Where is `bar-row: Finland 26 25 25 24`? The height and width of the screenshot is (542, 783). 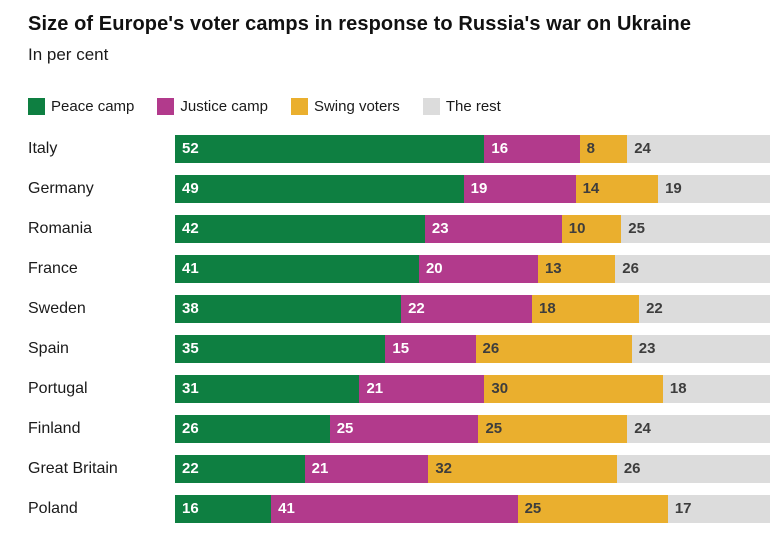 bar-row: Finland 26 25 25 24 is located at coordinates (399, 429).